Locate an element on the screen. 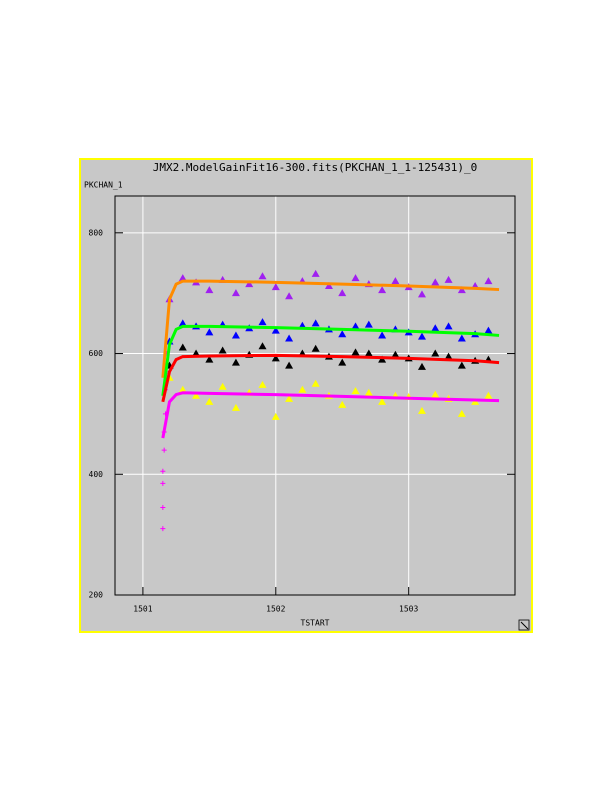  x-tick-label: 1503 is located at coordinates (408, 609).